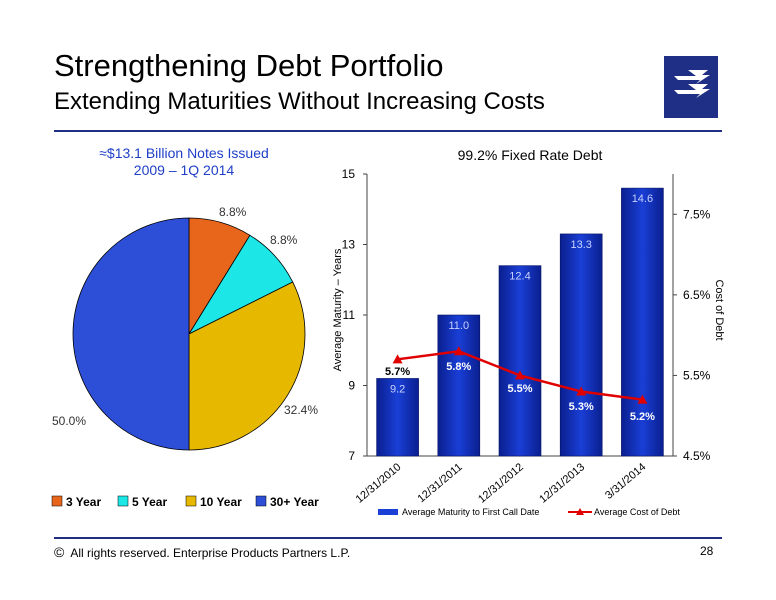 This screenshot has height=600, width=776. What do you see at coordinates (83, 502) in the screenshot?
I see `legend-label: 3 Year` at bounding box center [83, 502].